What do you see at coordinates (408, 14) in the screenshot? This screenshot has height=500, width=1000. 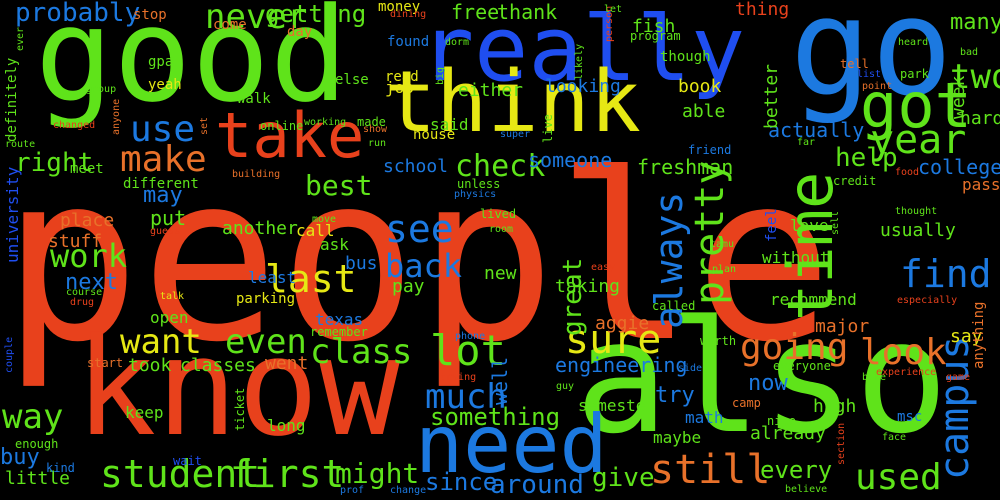 I see `word-dining: dining` at bounding box center [408, 14].